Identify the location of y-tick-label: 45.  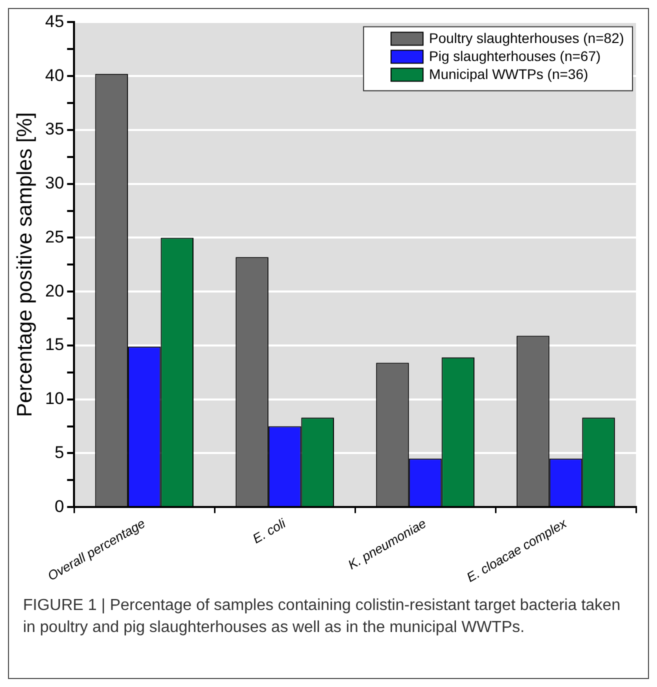
(54, 21).